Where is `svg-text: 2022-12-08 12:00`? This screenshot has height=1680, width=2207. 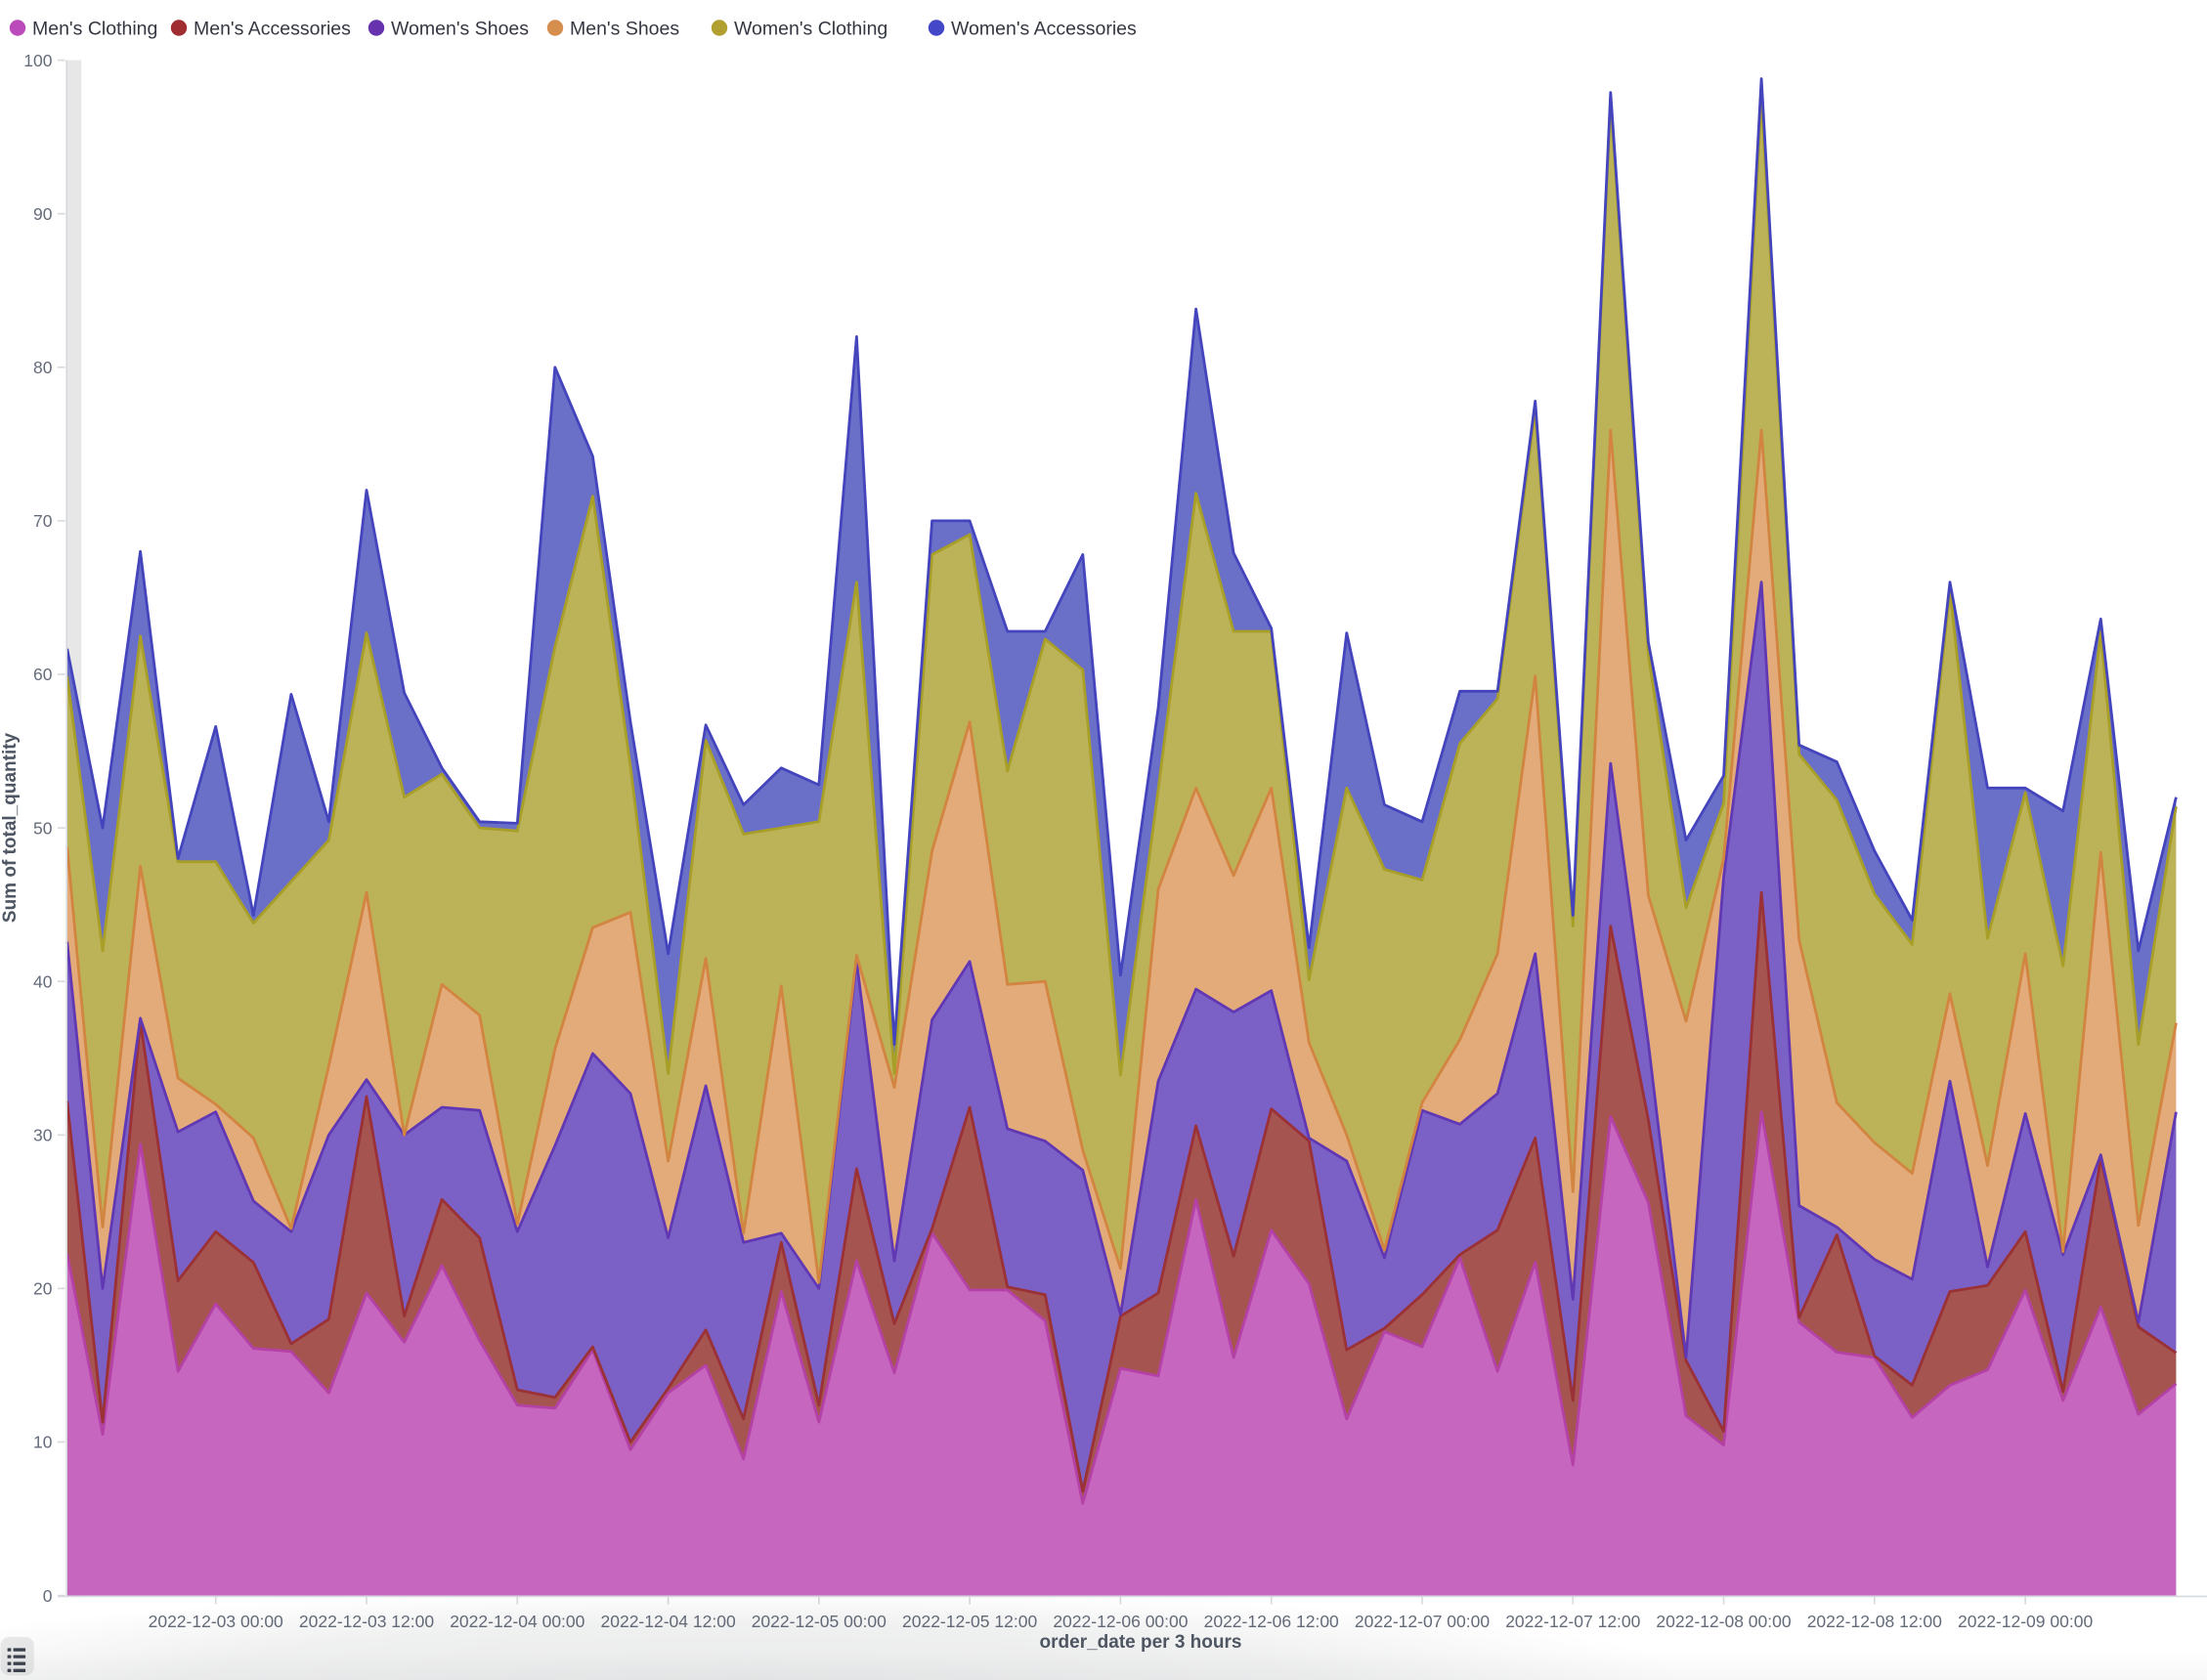 svg-text: 2022-12-08 12:00 is located at coordinates (1874, 1621).